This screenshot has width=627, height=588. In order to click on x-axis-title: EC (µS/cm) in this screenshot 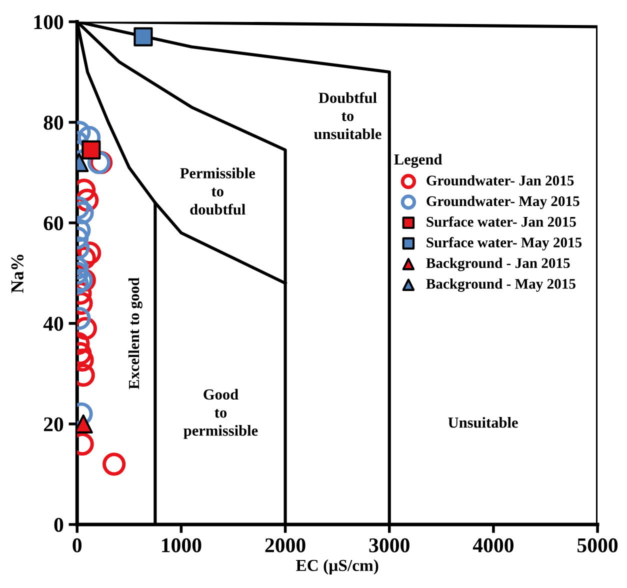, I will do `click(337, 566)`.